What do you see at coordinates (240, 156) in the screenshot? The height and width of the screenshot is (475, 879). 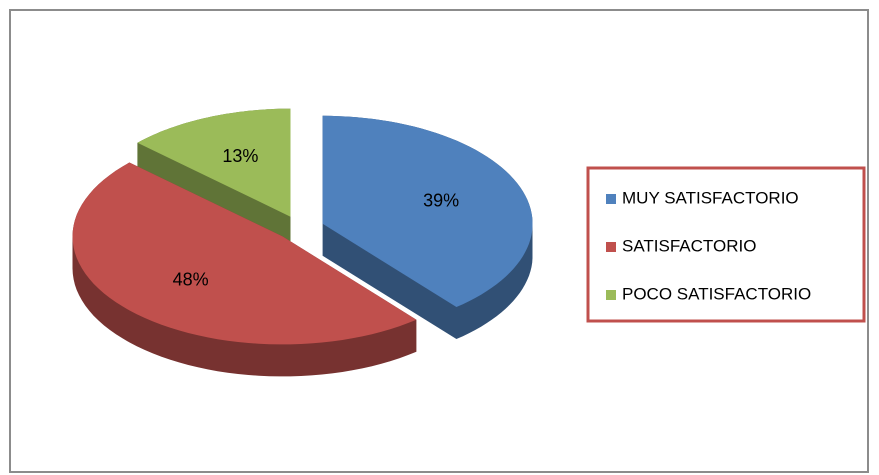 I see `data-label: 13%` at bounding box center [240, 156].